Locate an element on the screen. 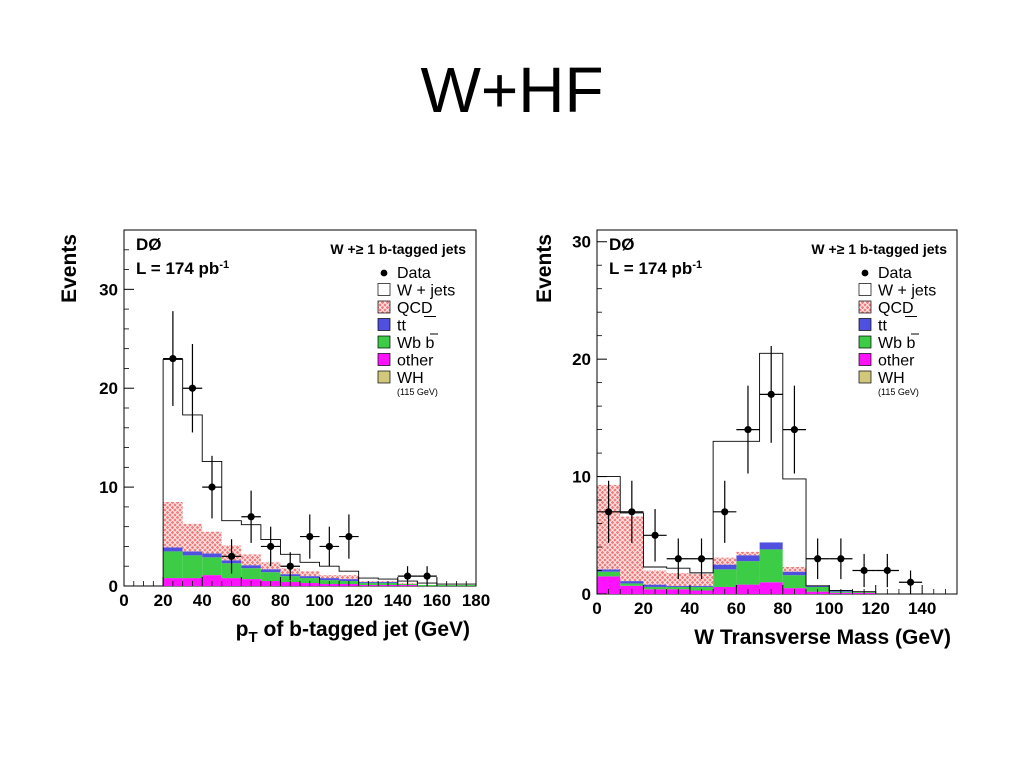 The width and height of the screenshot is (1024, 768). legend-label: W + jets is located at coordinates (426, 291).